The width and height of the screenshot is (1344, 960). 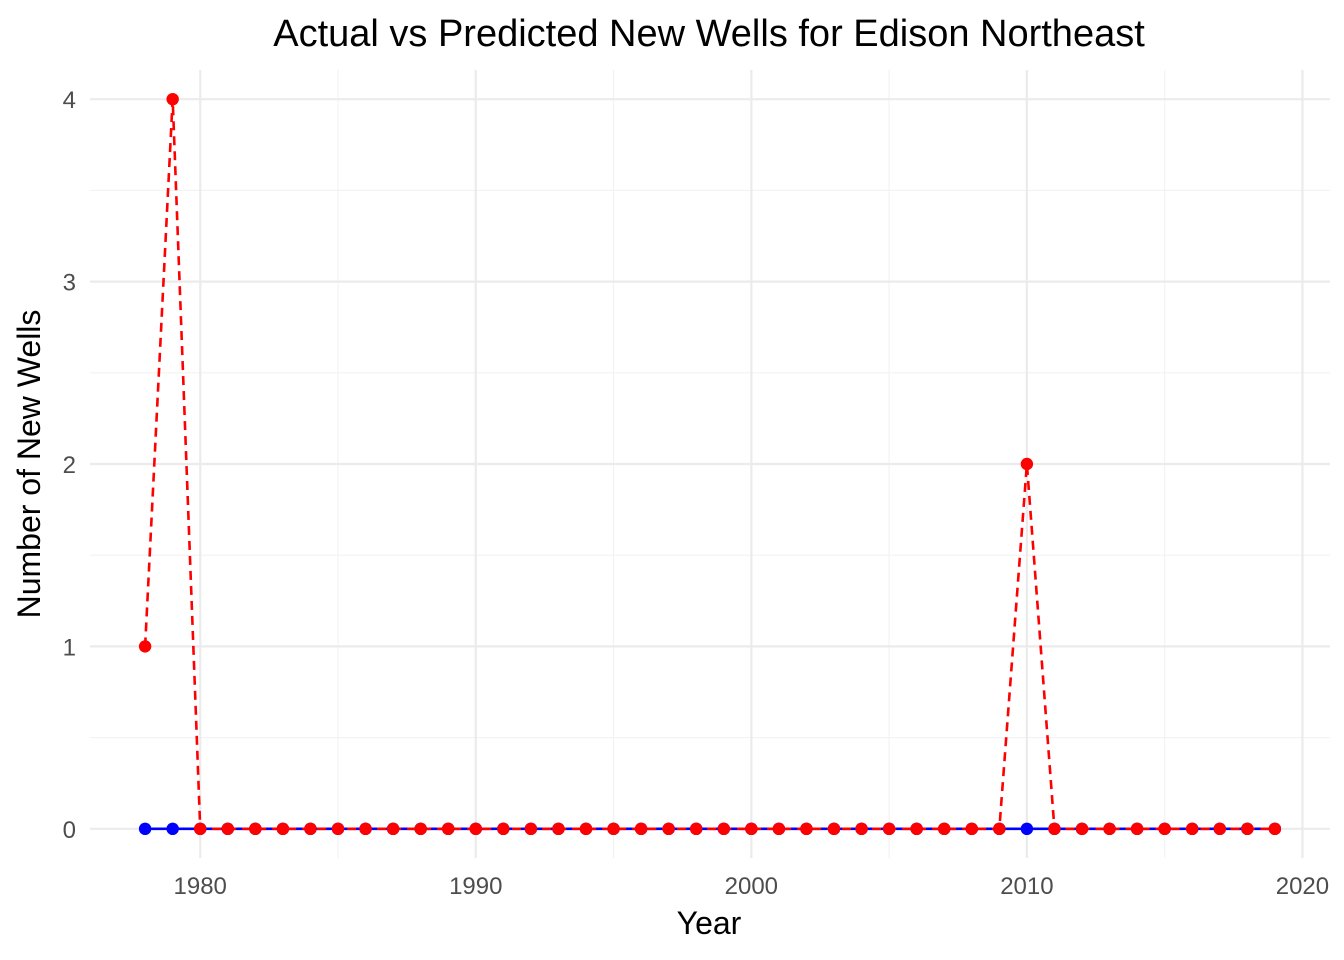 I want to click on x-tick-label: 1980, so click(x=200, y=886).